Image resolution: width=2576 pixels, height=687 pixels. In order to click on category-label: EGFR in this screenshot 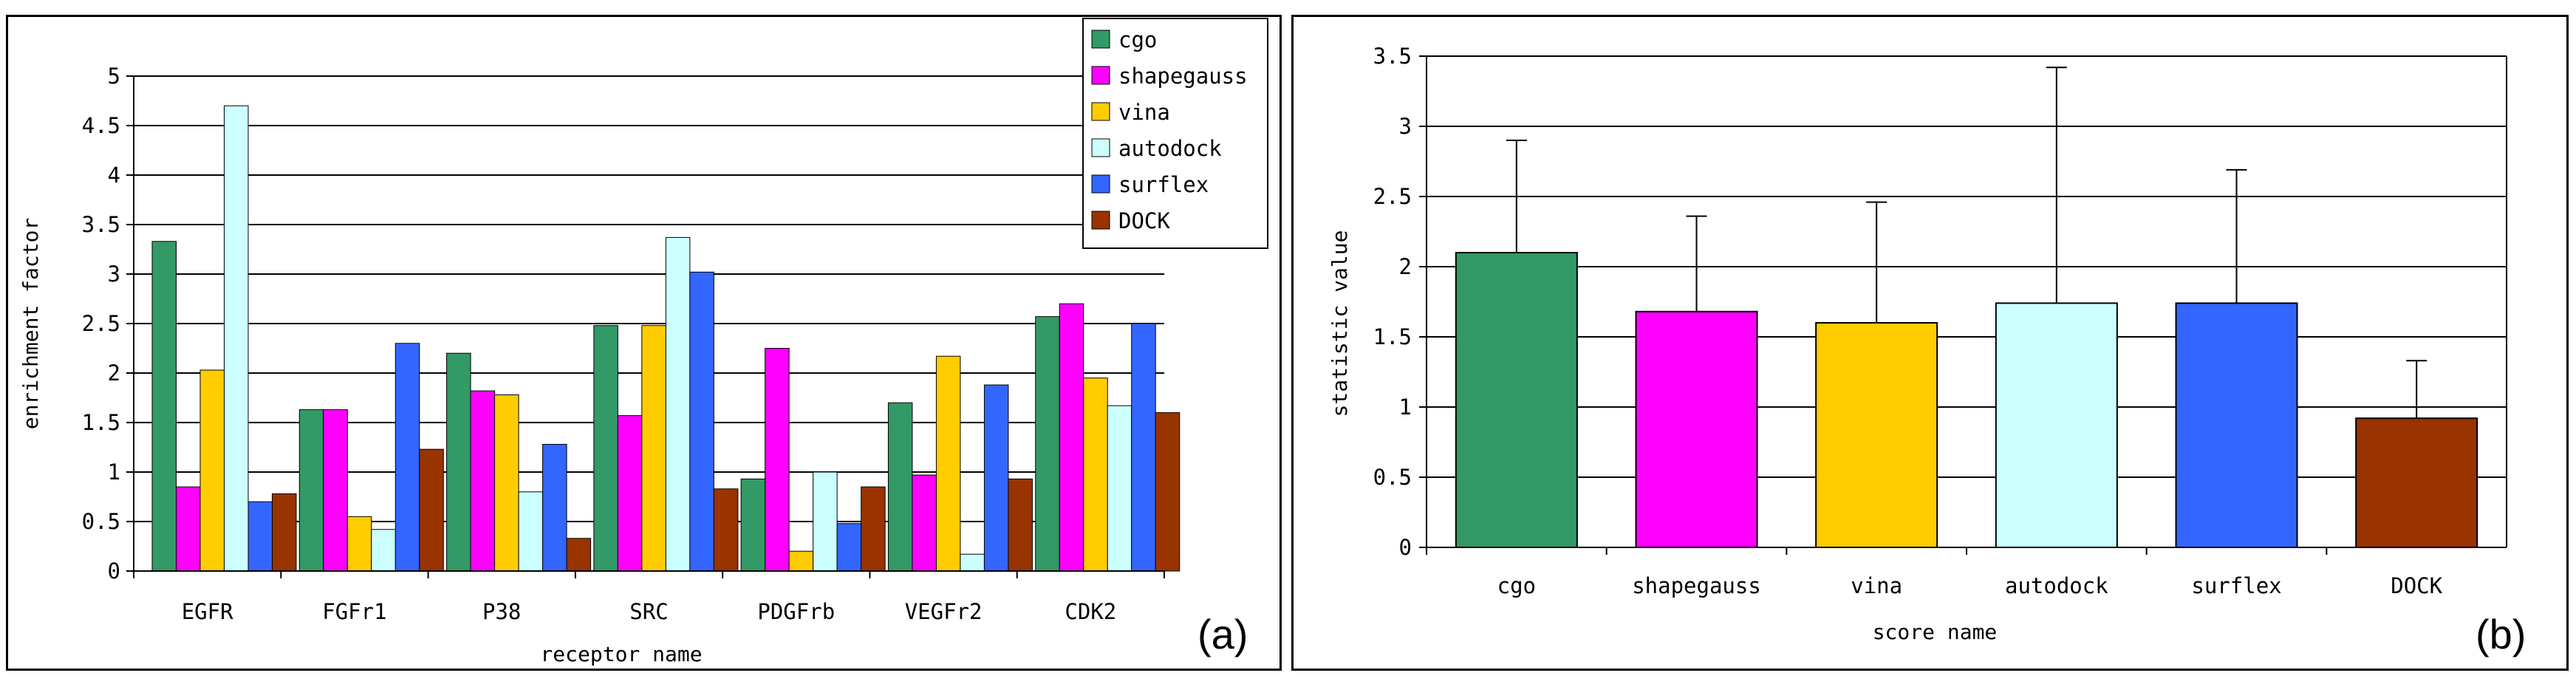, I will do `click(208, 612)`.